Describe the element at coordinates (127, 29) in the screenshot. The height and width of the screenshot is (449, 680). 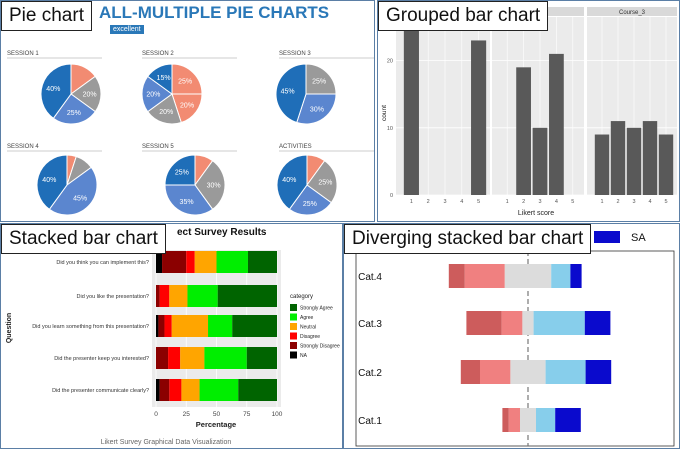
I see `legend-chip: excellent` at that location.